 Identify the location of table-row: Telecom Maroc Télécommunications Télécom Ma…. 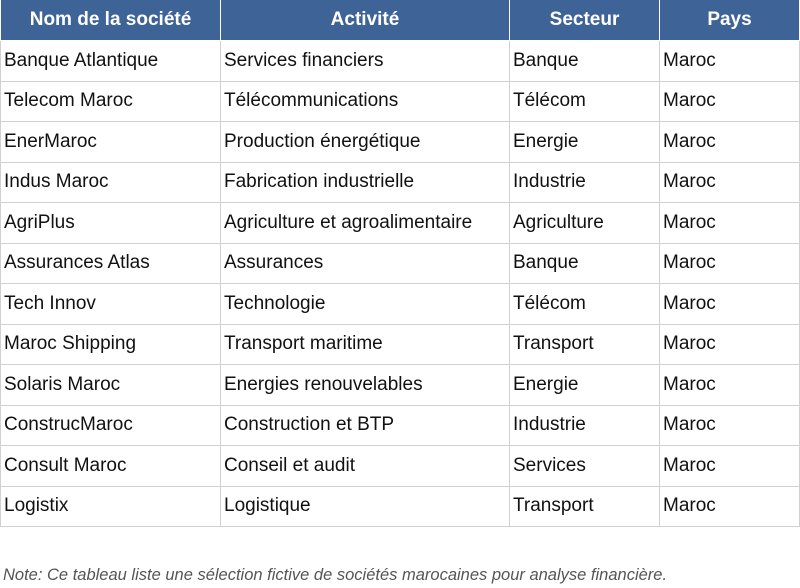
(400, 101).